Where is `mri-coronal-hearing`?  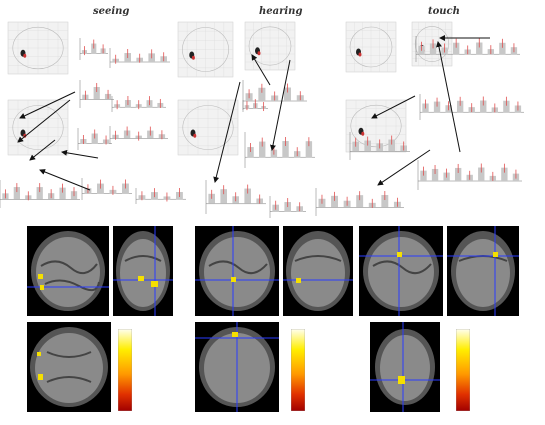 mri-coronal-hearing is located at coordinates (318, 271).